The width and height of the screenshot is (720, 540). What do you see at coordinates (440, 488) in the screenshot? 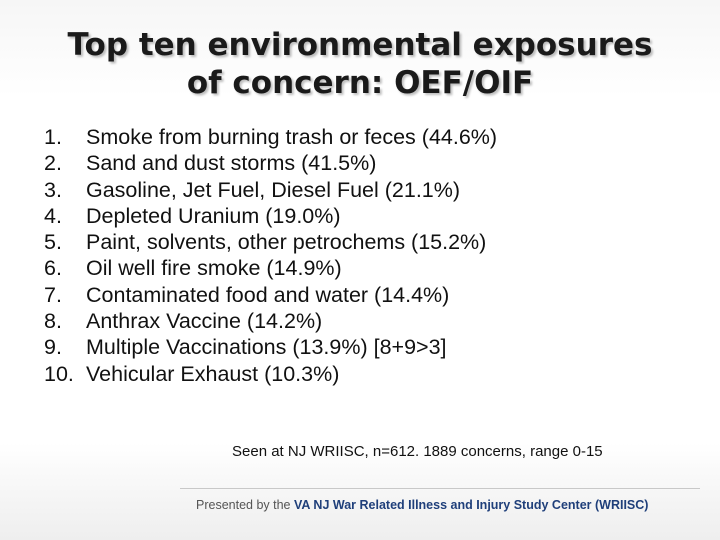
I see `footer-divider` at bounding box center [440, 488].